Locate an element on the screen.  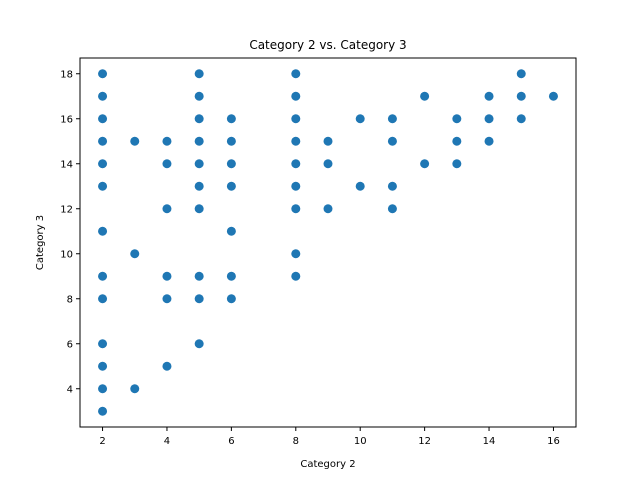
x-tick-label: 14 is located at coordinates (489, 441).